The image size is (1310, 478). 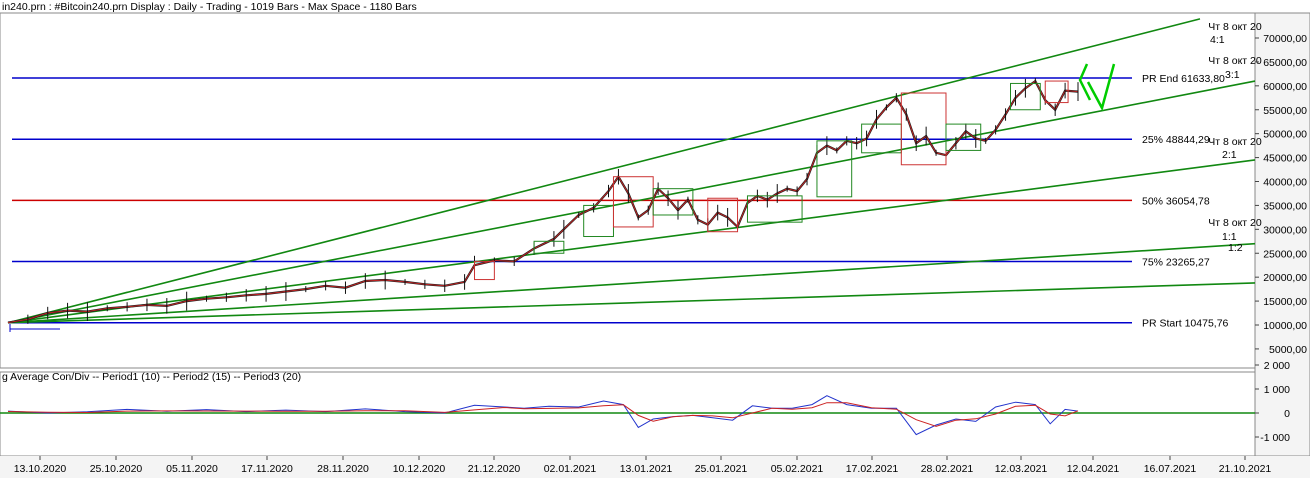 What do you see at coordinates (1235, 142) in the screenshot?
I see `fan-date-label-2: Чт 8 окт 20` at bounding box center [1235, 142].